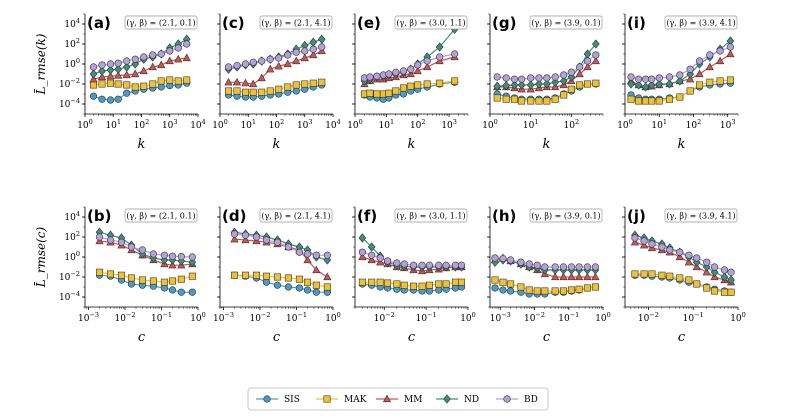 The image size is (794, 419). I want to click on panel-label: (b), so click(99, 216).